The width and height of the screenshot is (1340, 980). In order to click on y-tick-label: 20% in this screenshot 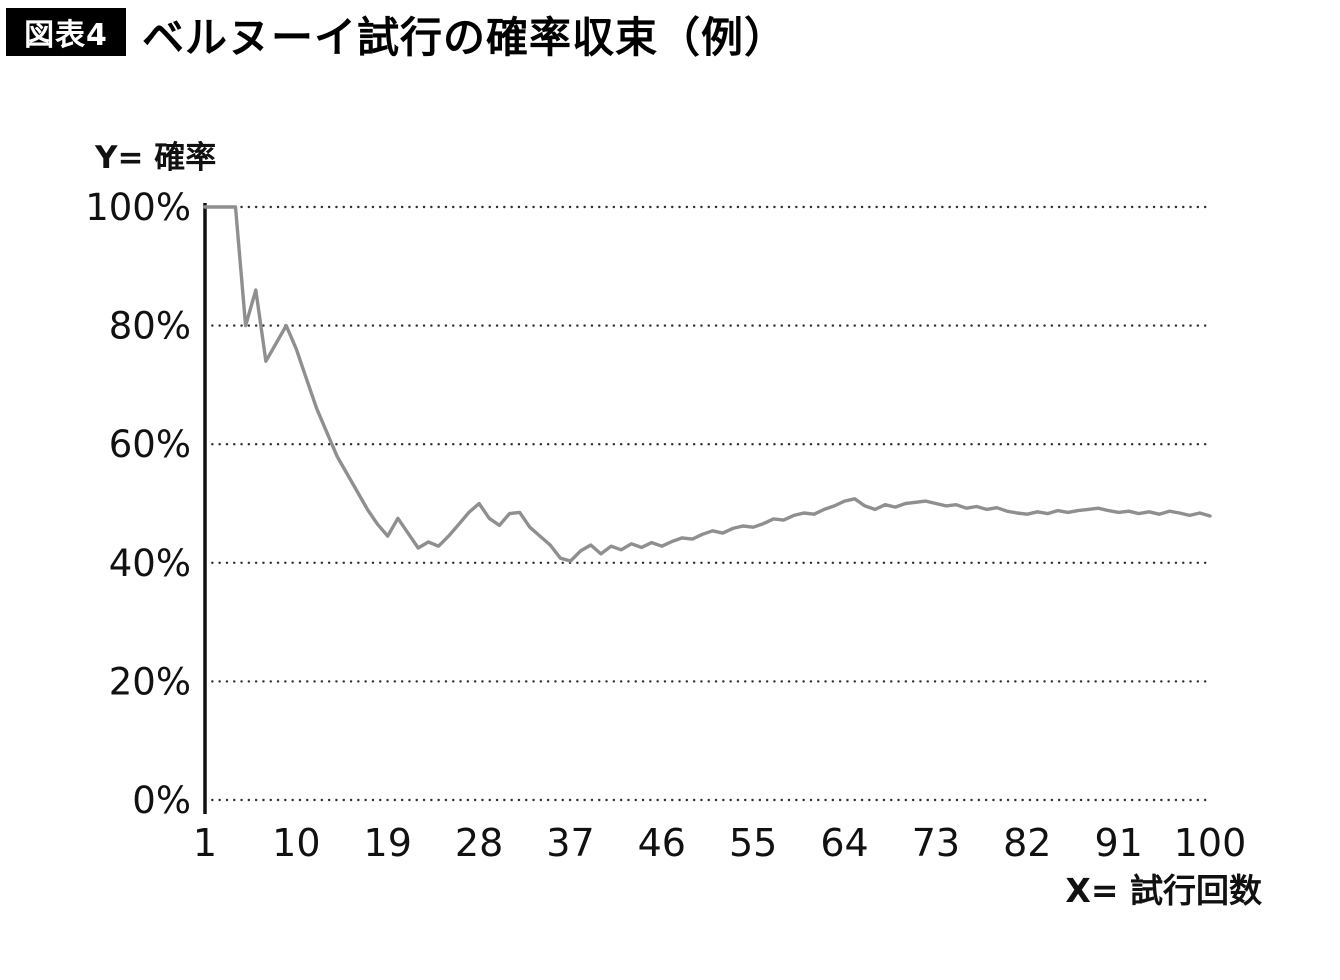, I will do `click(150, 681)`.